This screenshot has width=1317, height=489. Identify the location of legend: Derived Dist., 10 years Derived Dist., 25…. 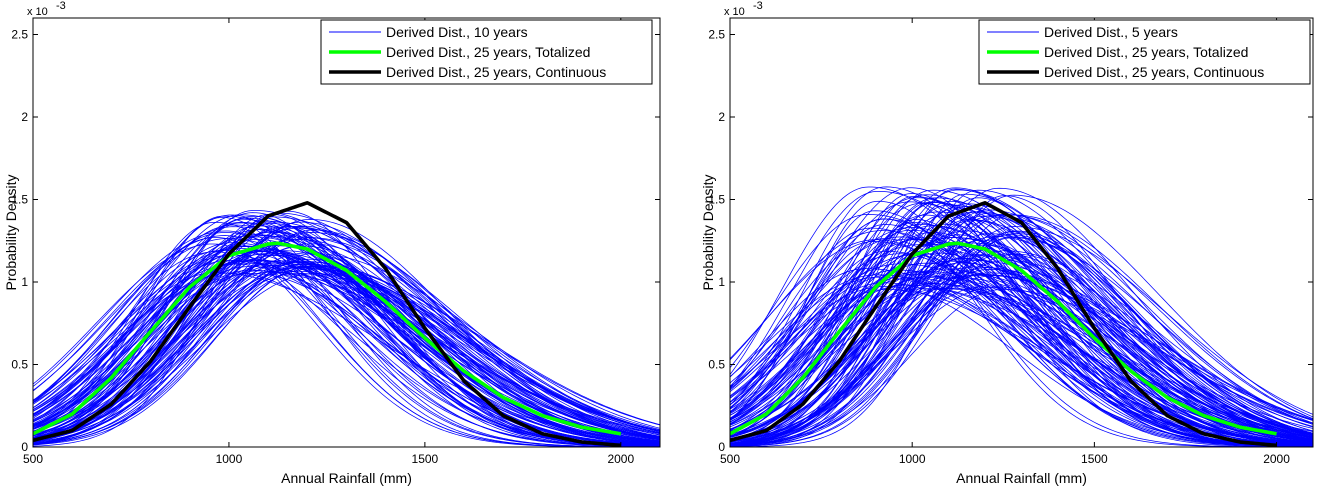
(486, 52).